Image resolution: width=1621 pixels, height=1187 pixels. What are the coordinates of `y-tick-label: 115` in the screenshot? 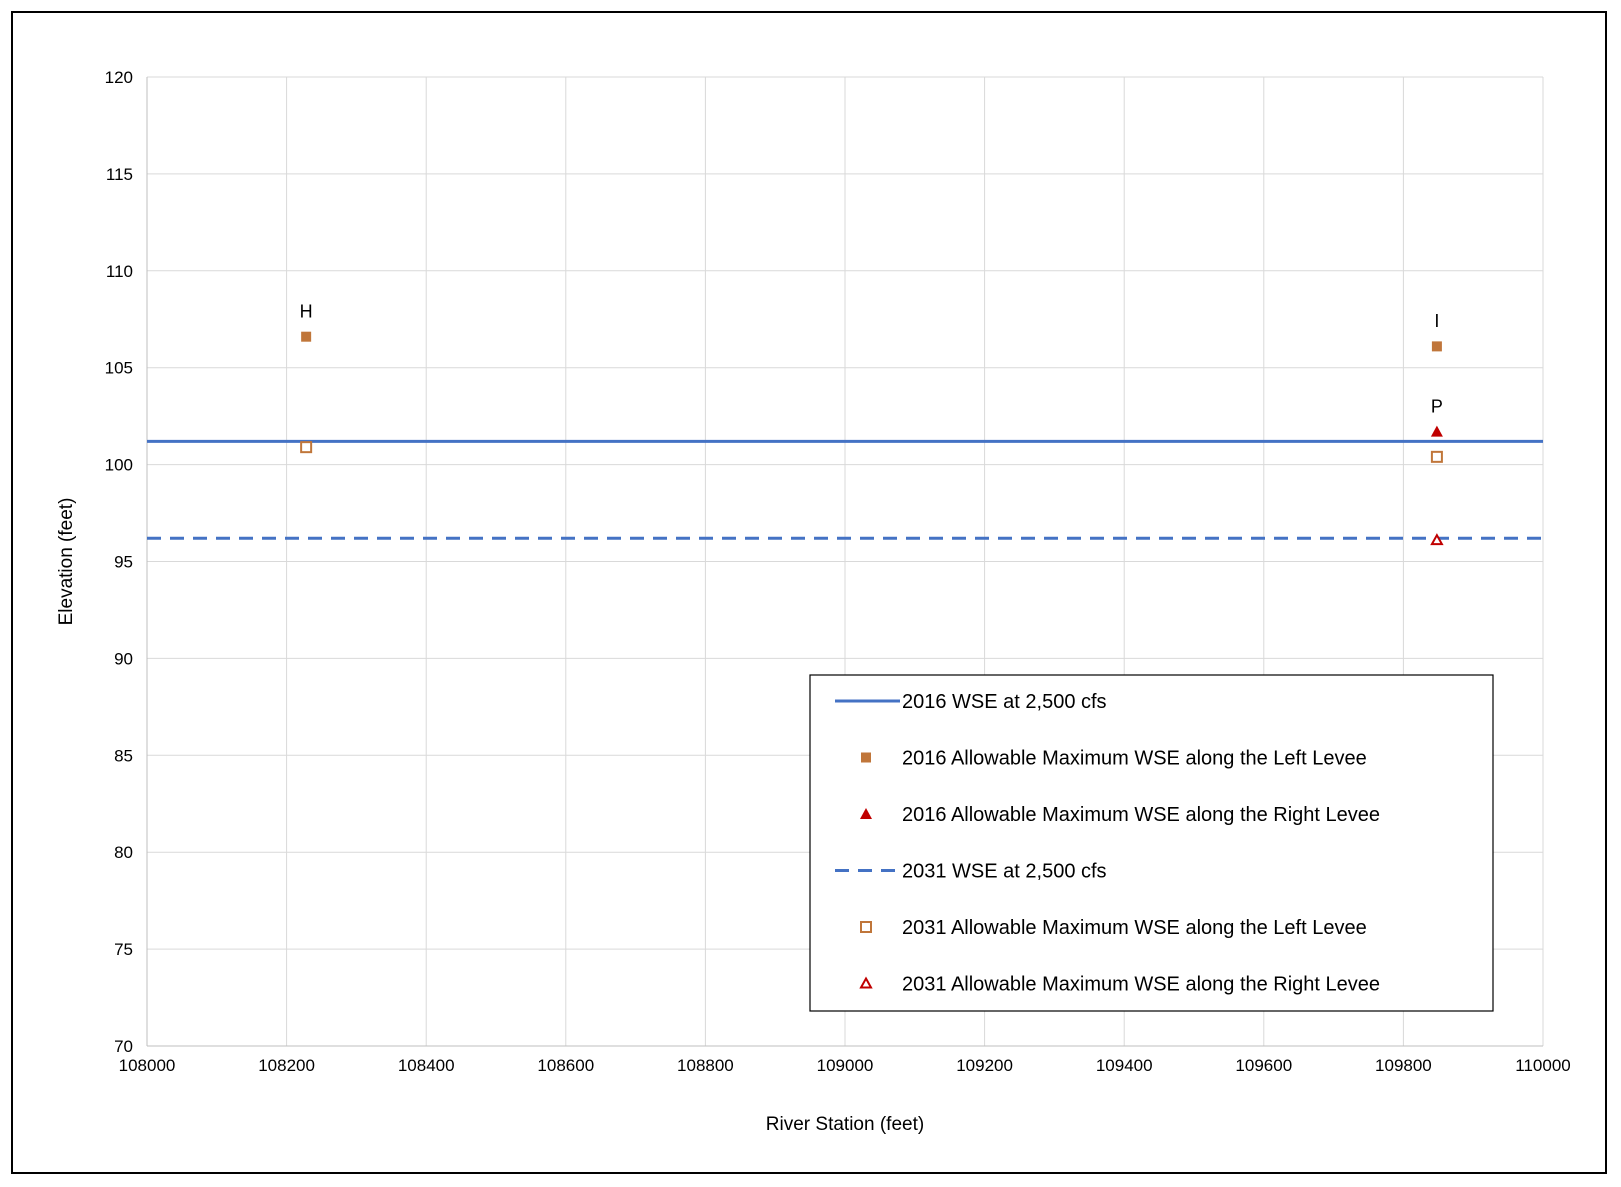 It's located at (119, 174).